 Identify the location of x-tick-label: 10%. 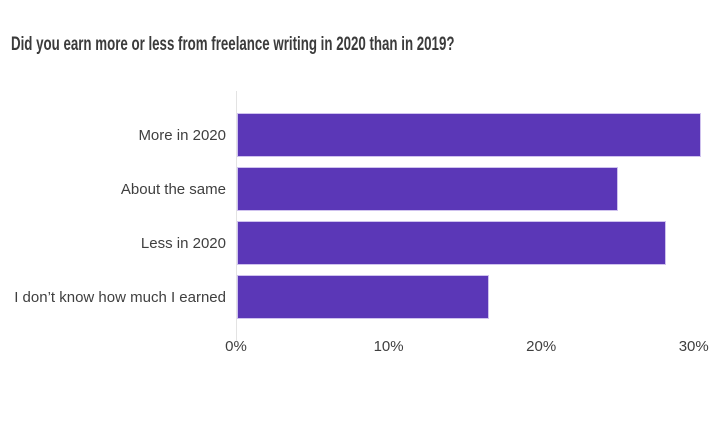
(388, 346).